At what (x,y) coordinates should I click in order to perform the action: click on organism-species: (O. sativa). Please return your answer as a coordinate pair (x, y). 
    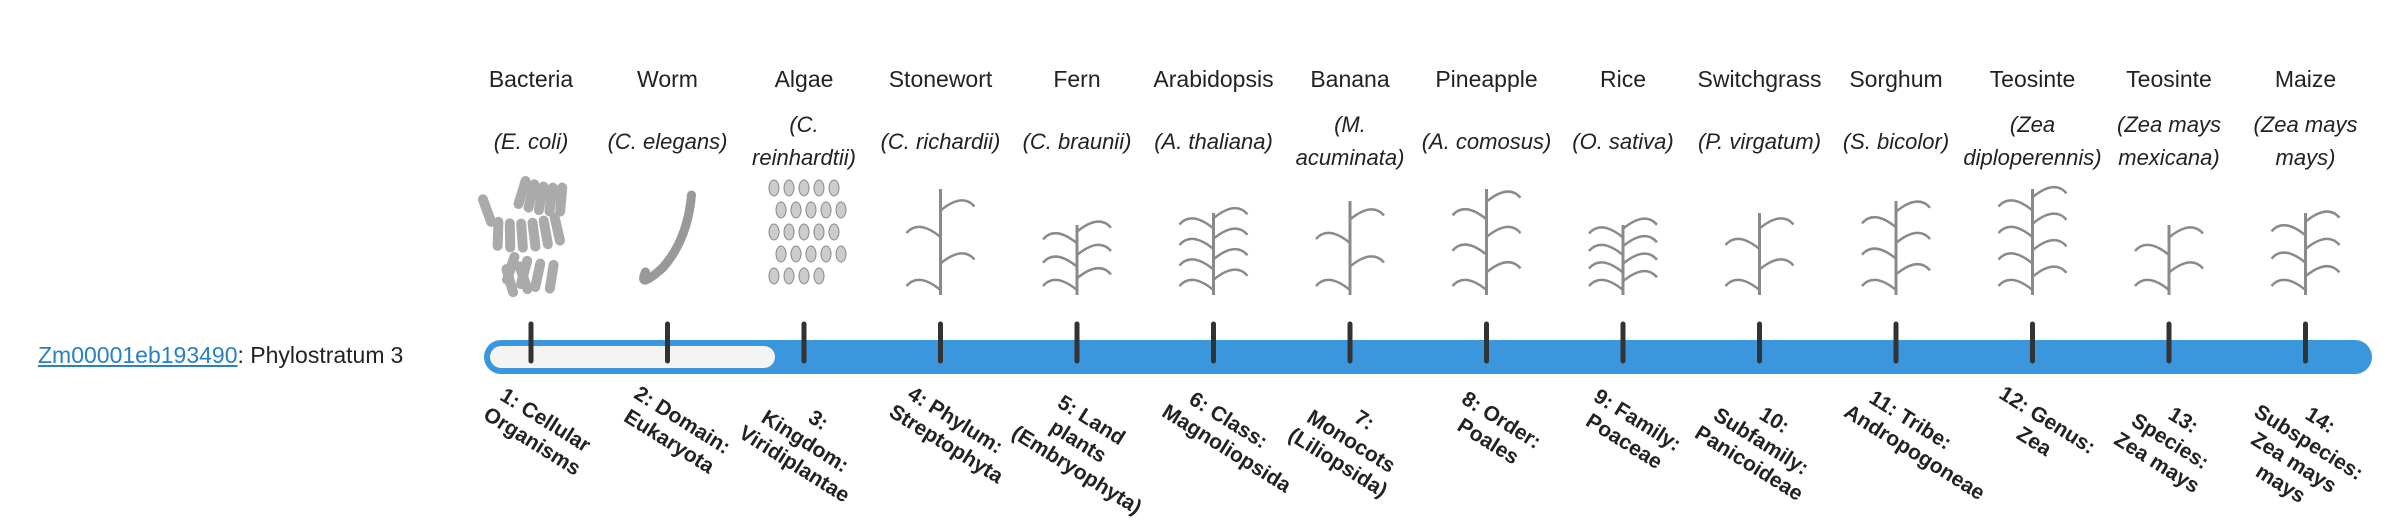
    Looking at the image, I should click on (1623, 141).